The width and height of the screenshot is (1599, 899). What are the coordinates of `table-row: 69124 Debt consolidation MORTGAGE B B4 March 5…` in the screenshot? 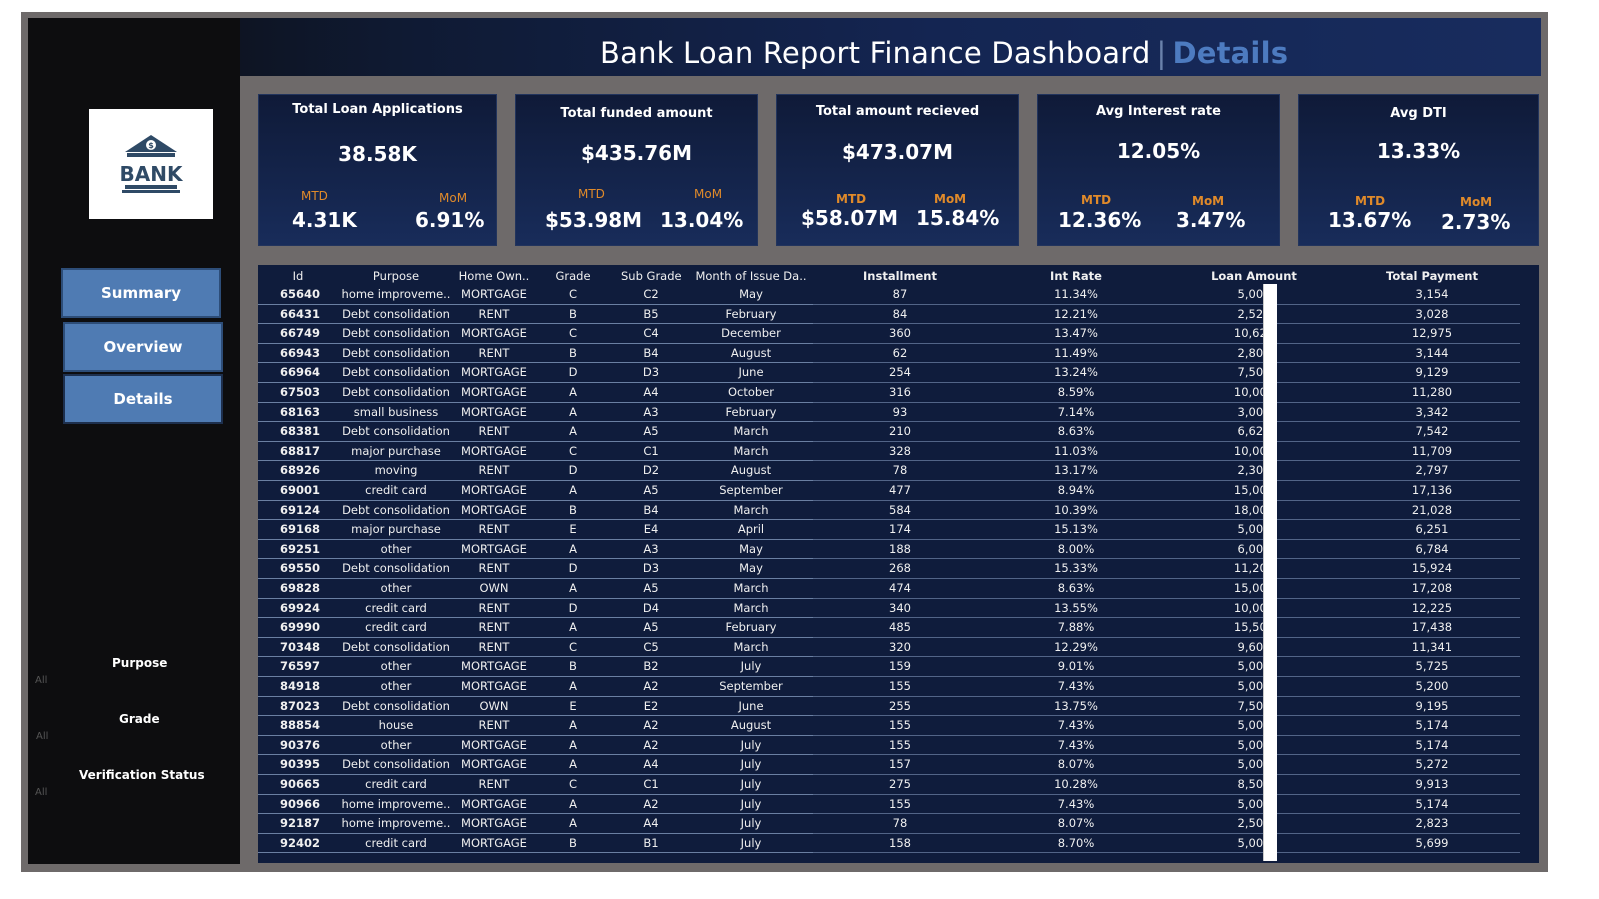 It's located at (889, 511).